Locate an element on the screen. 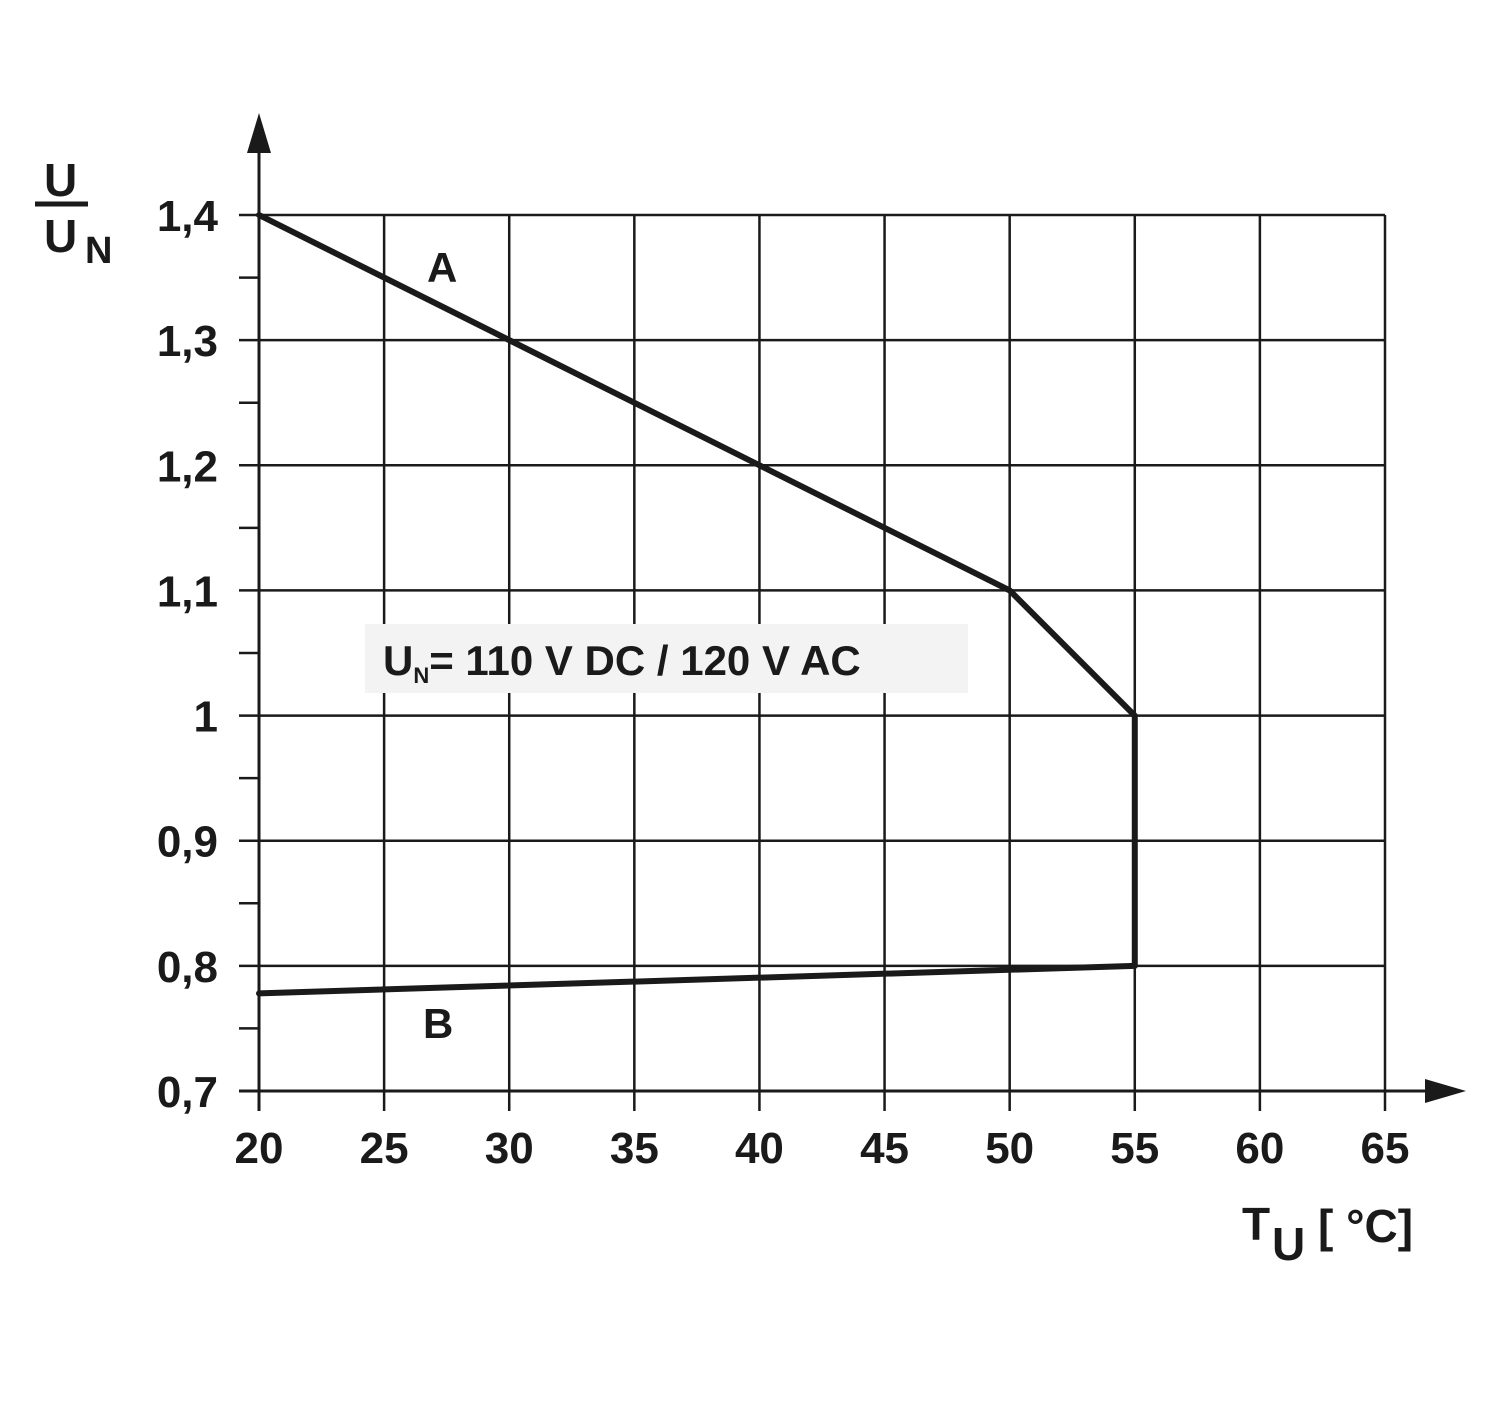  annotation-box is located at coordinates (666, 658).